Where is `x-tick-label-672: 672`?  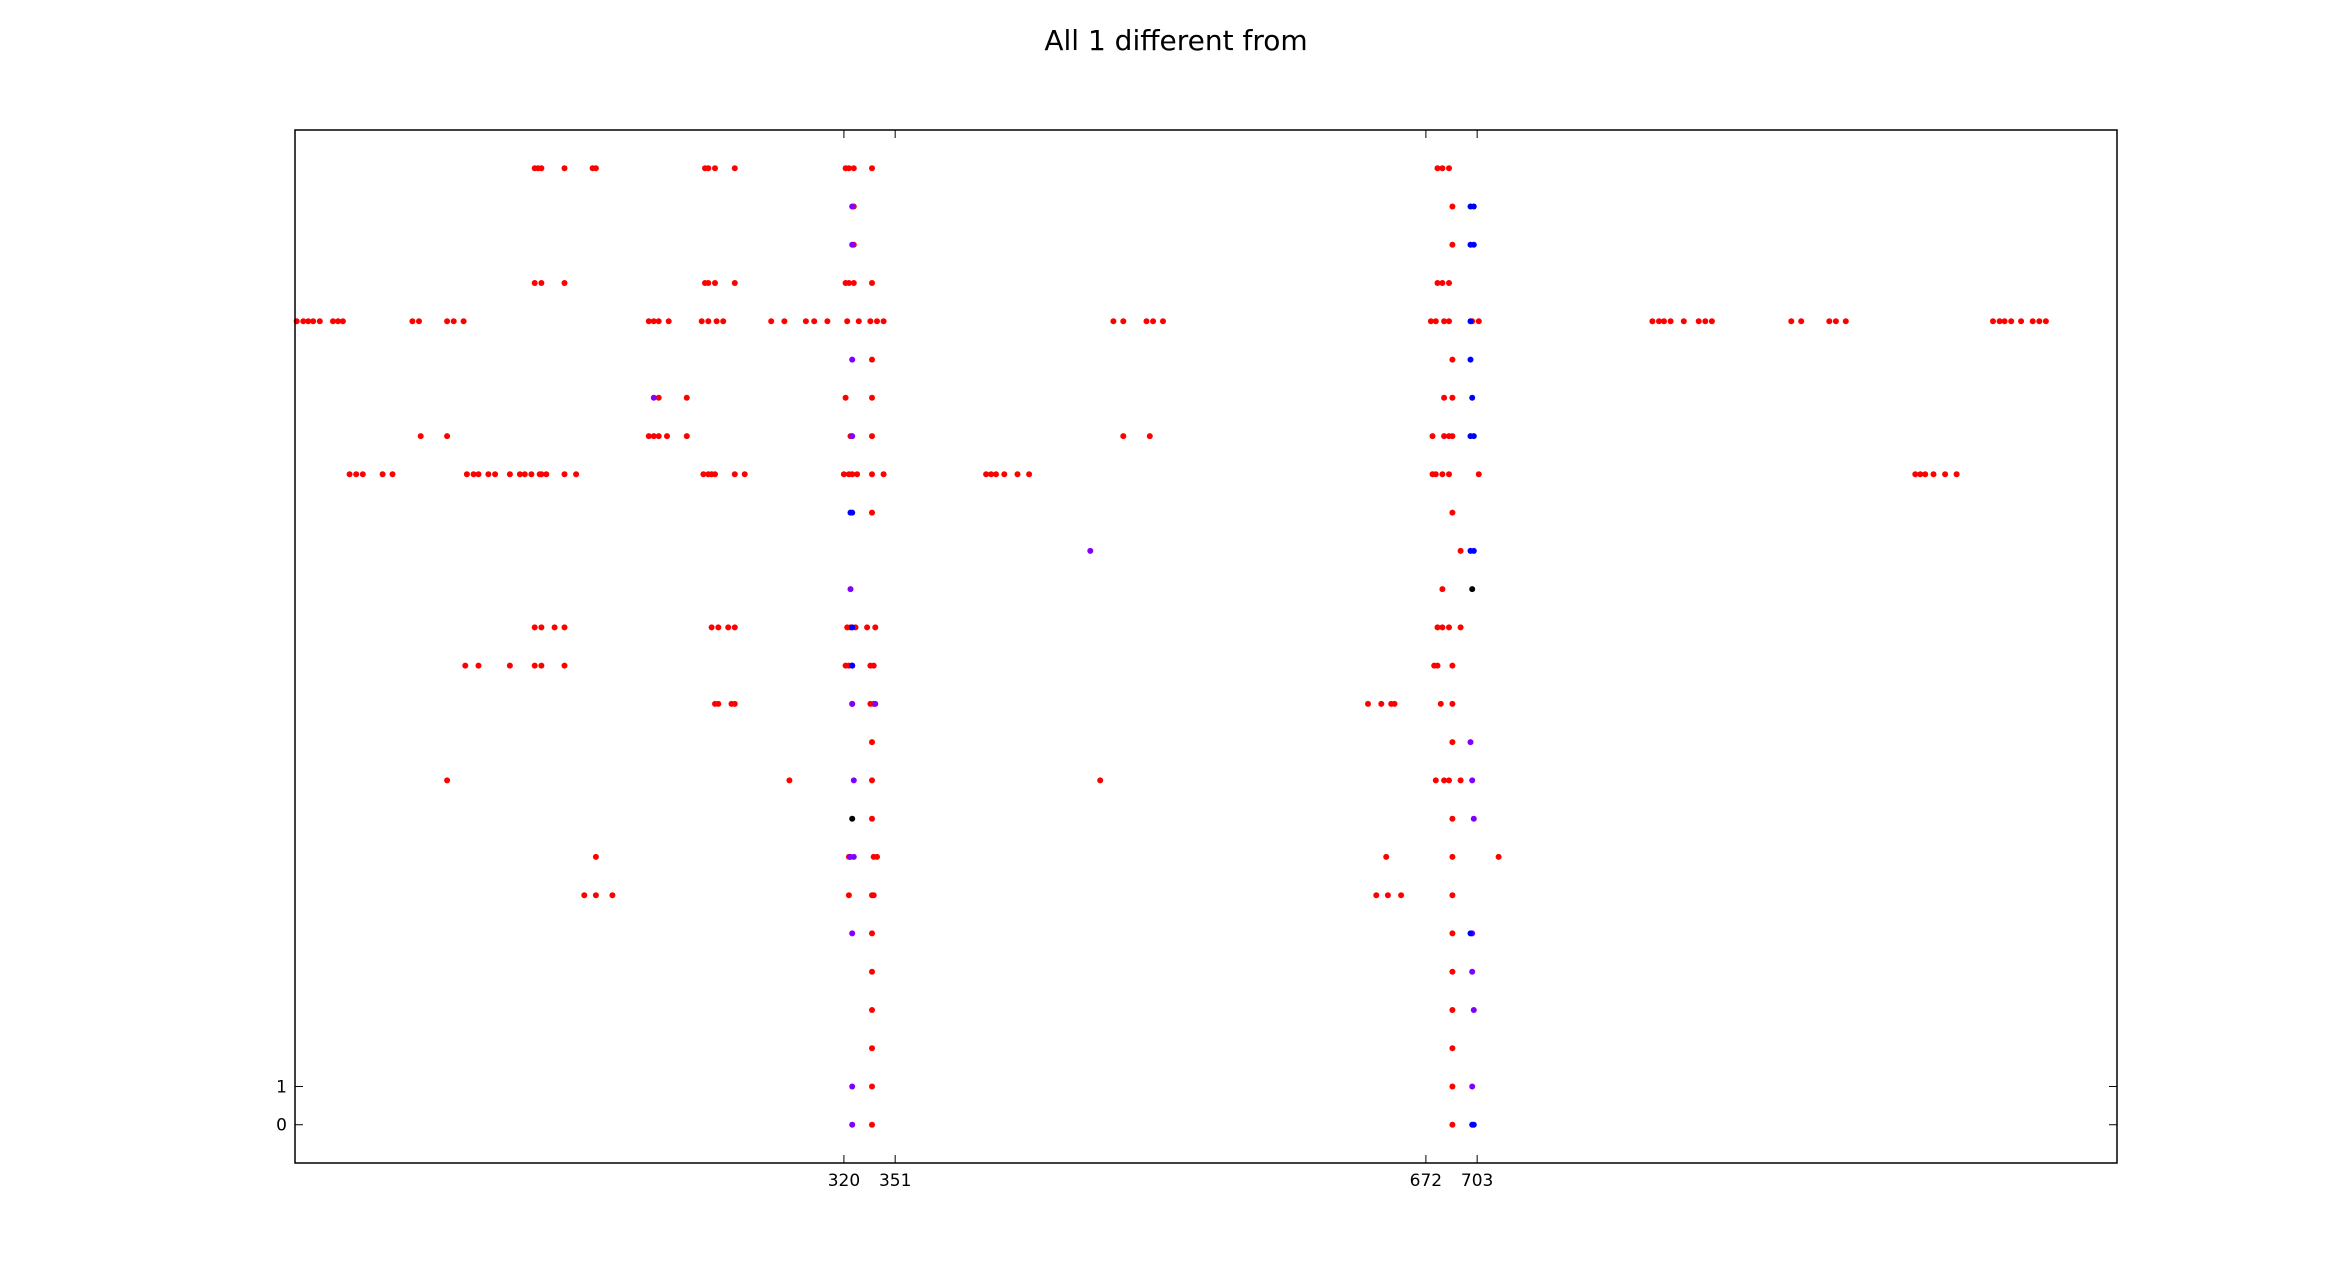 x-tick-label-672: 672 is located at coordinates (1426, 1181).